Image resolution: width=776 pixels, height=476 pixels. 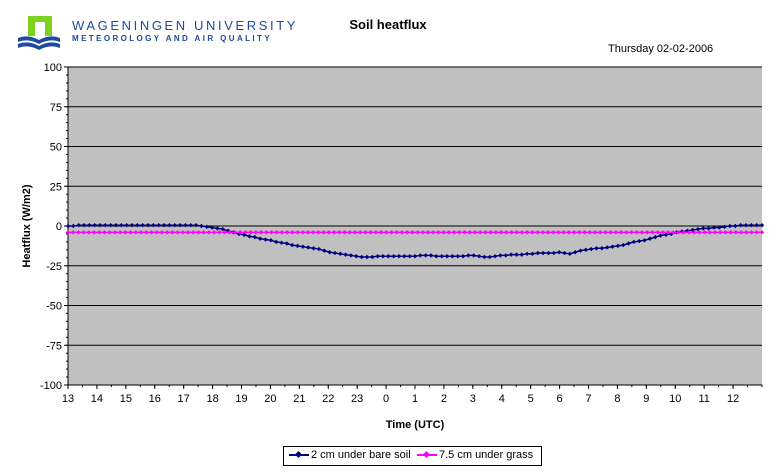 What do you see at coordinates (473, 399) in the screenshot?
I see `x-tick-label-14: 3` at bounding box center [473, 399].